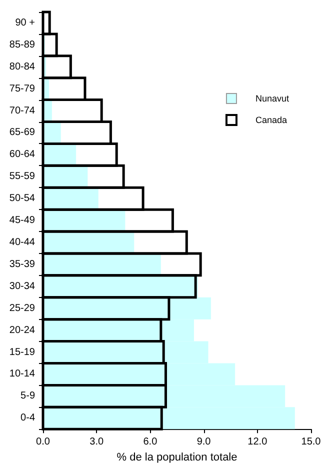 The width and height of the screenshot is (334, 468). I want to click on y-tick-label: 40-44, so click(22, 242).